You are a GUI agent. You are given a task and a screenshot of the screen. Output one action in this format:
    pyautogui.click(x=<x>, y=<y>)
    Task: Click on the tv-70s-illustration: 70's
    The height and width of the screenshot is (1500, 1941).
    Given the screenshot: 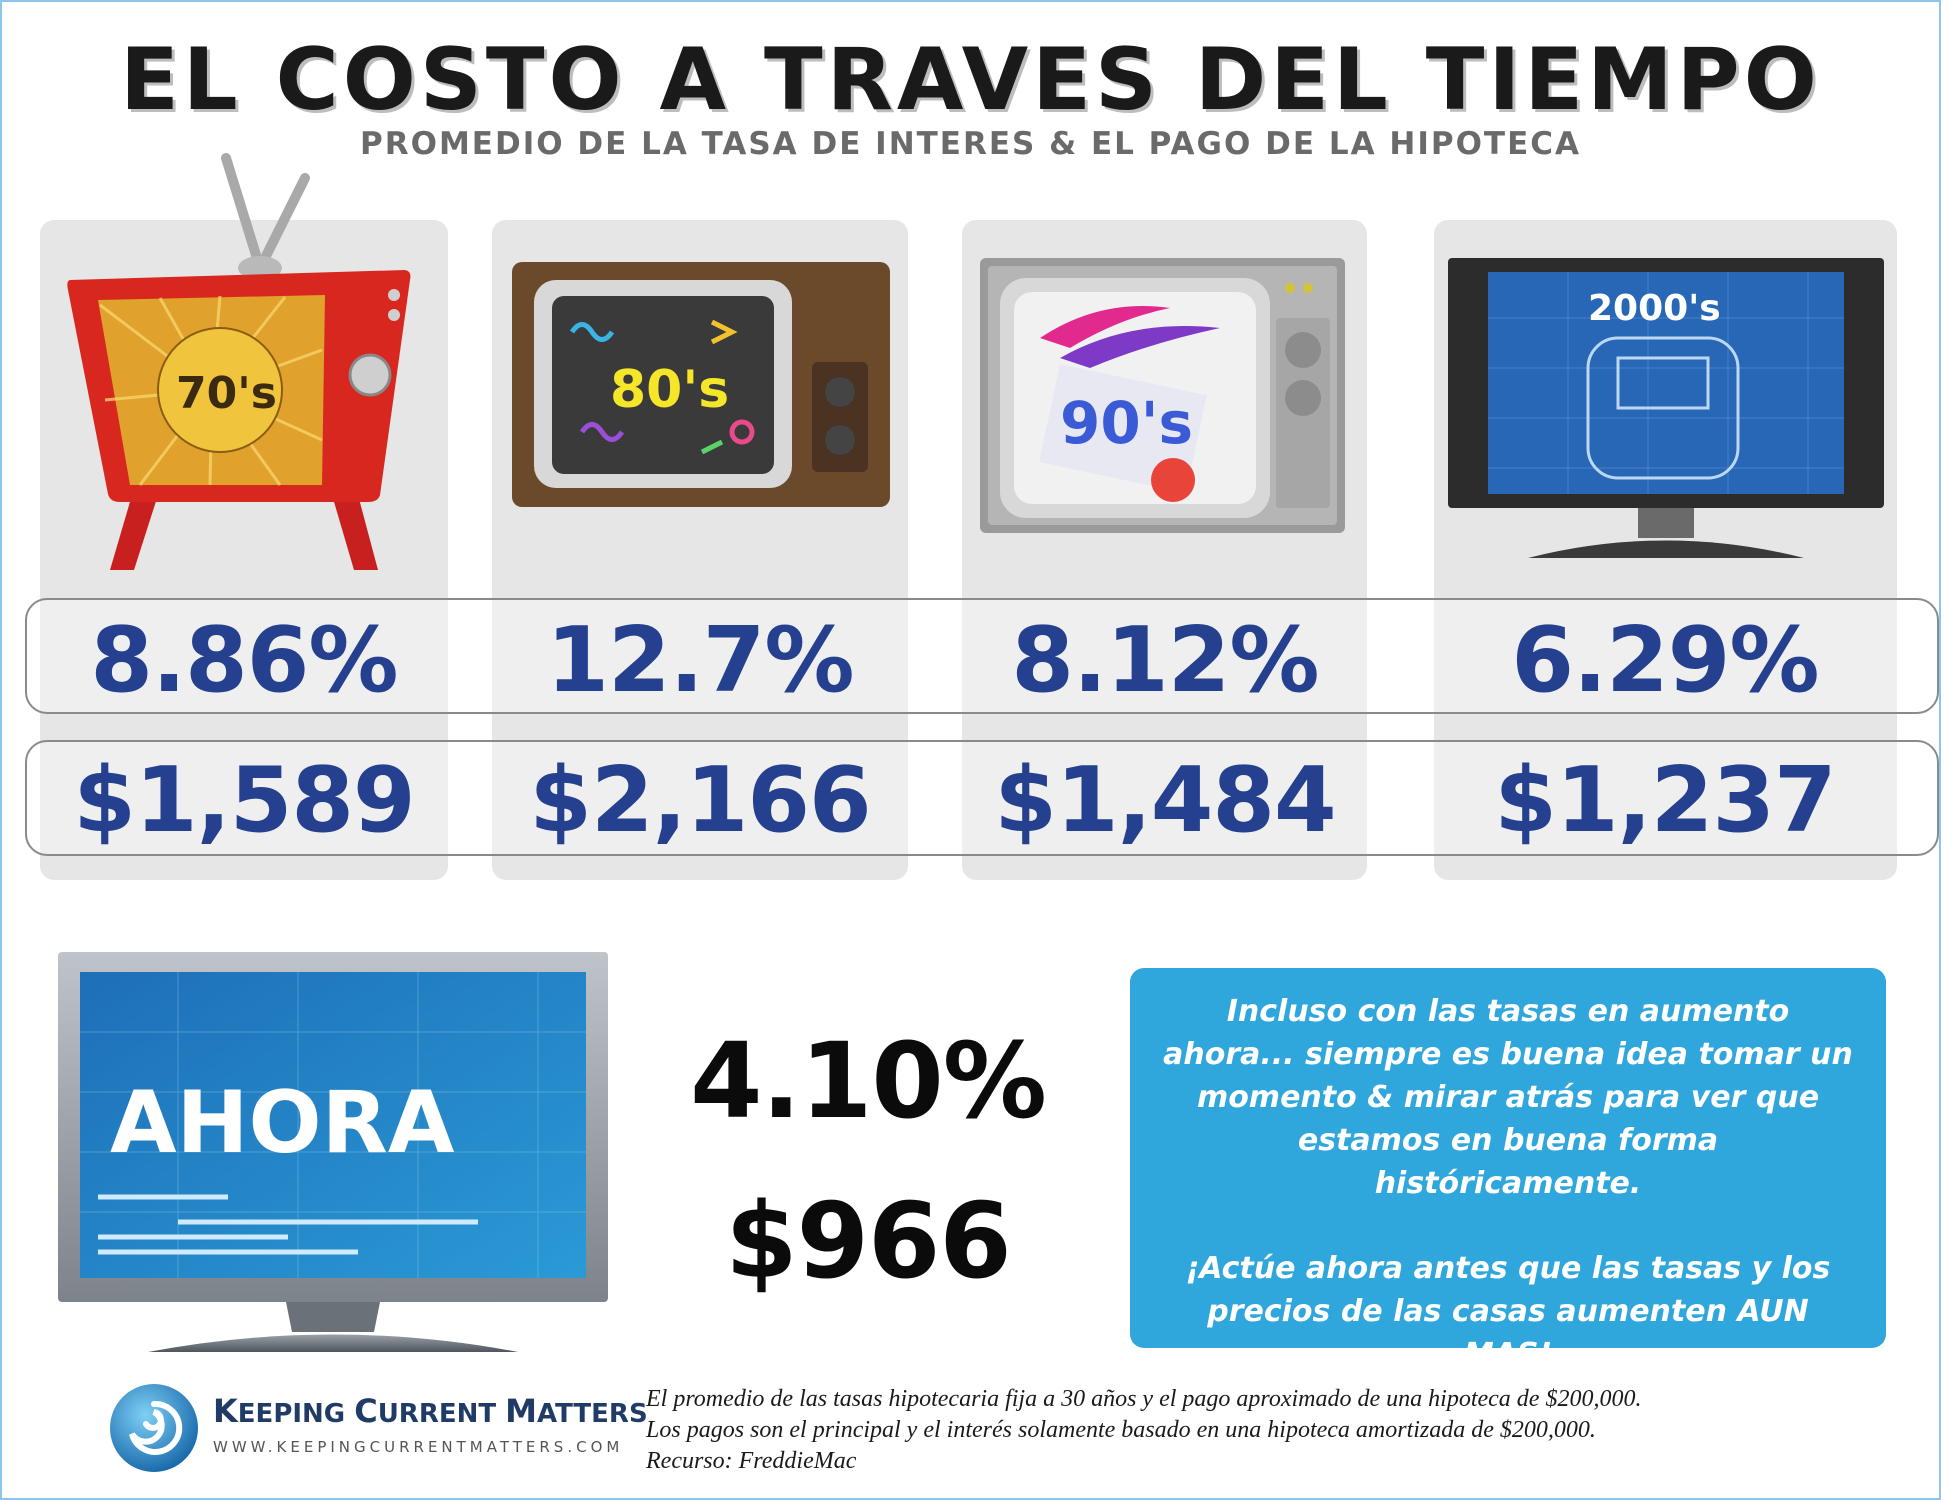 What is the action you would take?
    pyautogui.click(x=239, y=361)
    